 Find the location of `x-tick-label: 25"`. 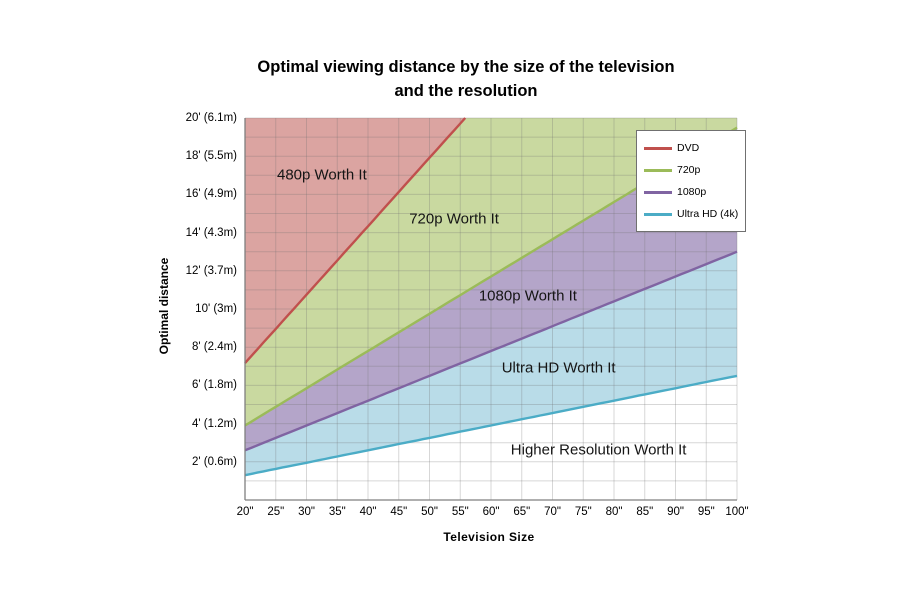

x-tick-label: 25" is located at coordinates (276, 512).